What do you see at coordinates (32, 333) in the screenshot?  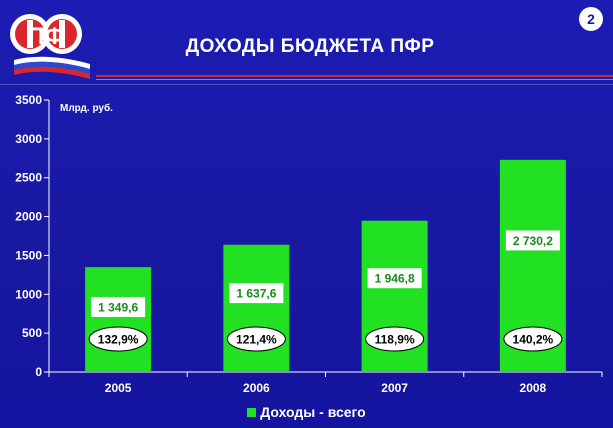 I see `y-tick-label: 500` at bounding box center [32, 333].